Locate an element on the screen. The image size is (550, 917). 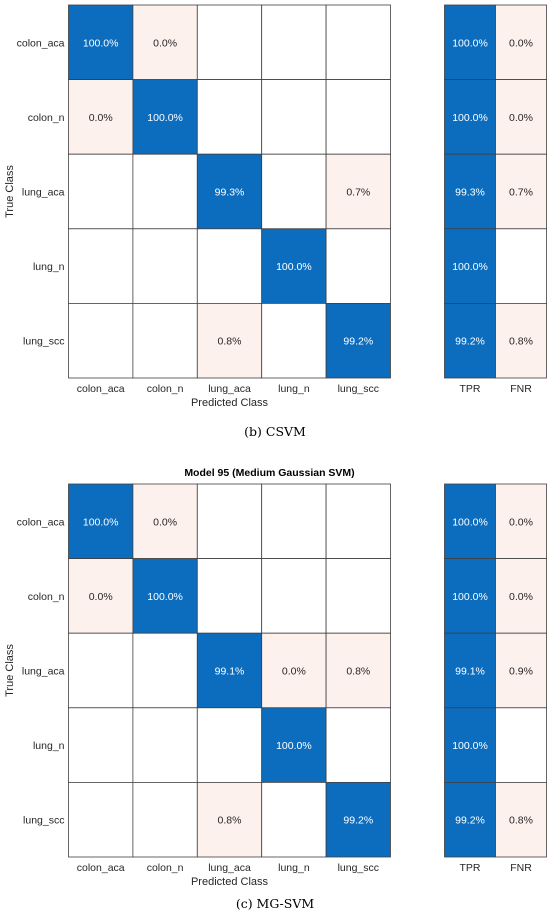
x-tick-label: lung_aca is located at coordinates (229, 389).